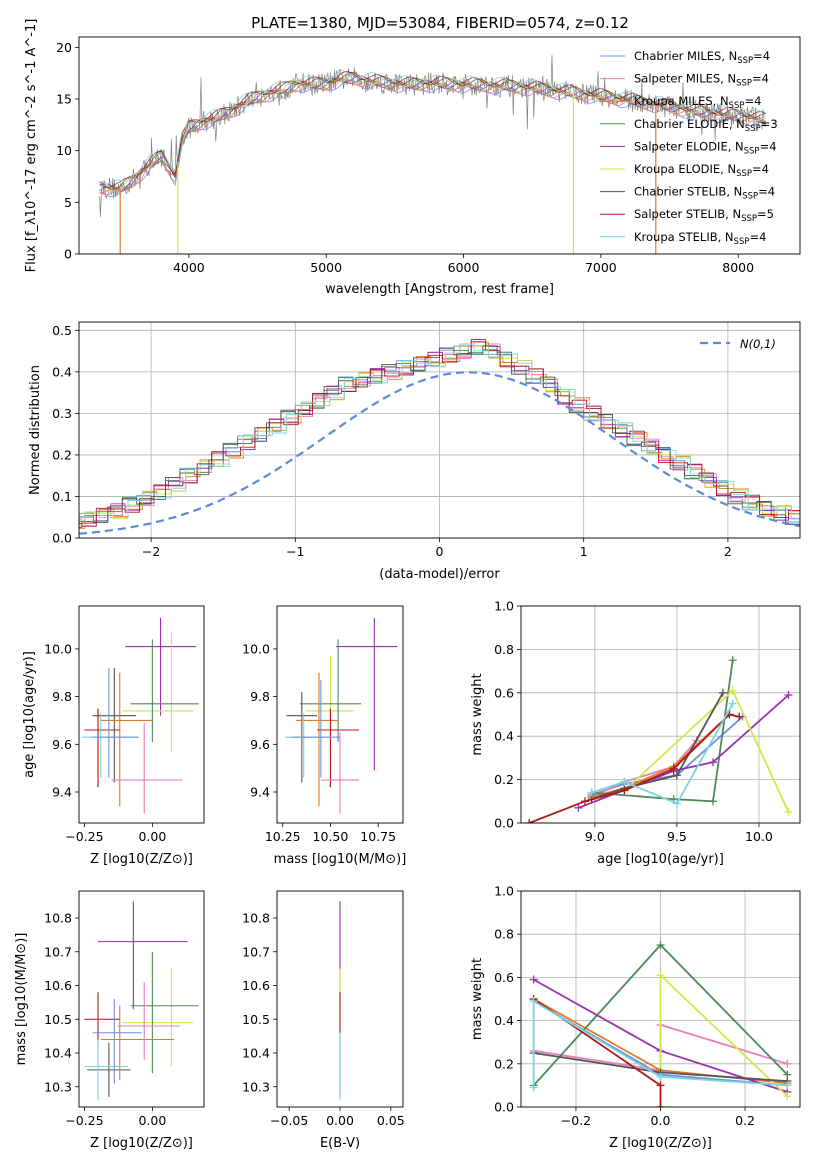  I want to click on plot-area-spectrum, so click(432, 154).